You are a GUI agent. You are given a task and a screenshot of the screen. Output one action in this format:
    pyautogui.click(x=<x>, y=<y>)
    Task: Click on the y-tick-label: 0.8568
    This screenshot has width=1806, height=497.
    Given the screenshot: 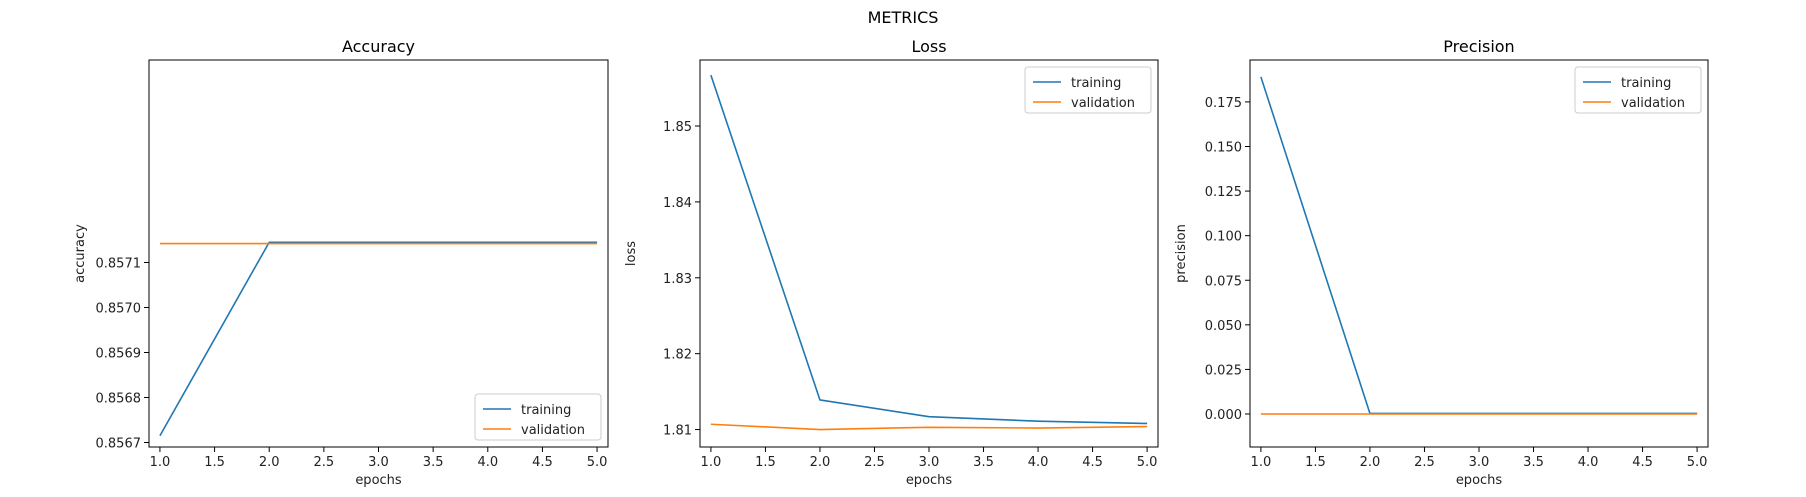 What is the action you would take?
    pyautogui.click(x=119, y=399)
    